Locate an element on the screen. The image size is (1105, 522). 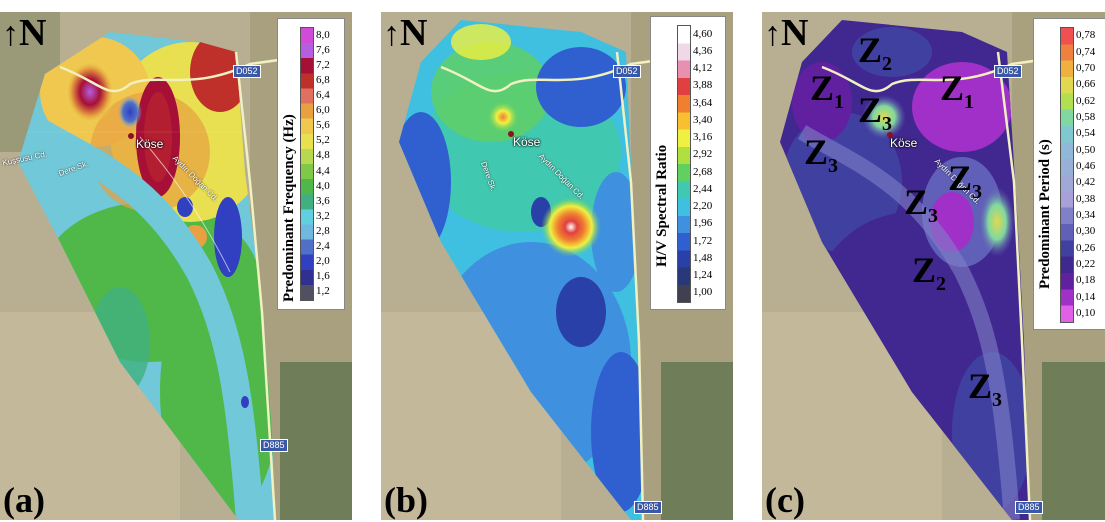
legend-tick-label: 7,2 is located at coordinates (323, 64).